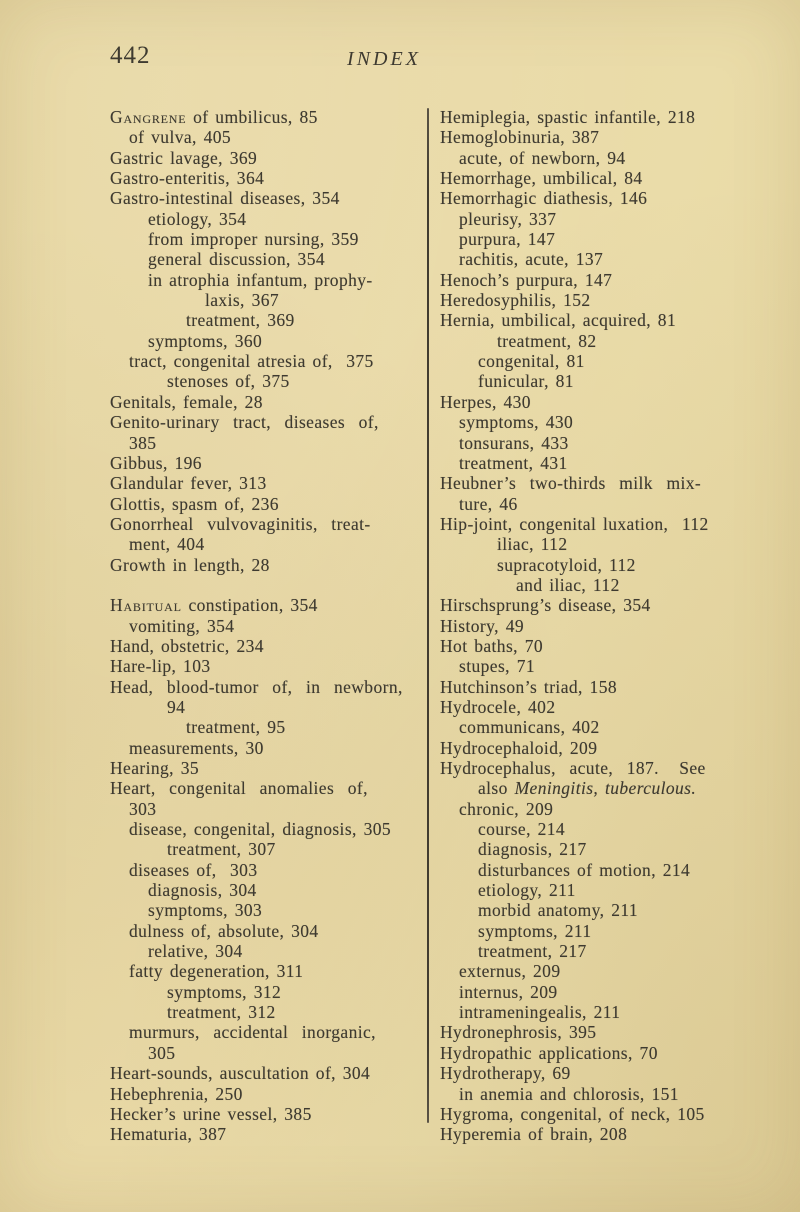 Image resolution: width=800 pixels, height=1212 pixels. Describe the element at coordinates (253, 239) in the screenshot. I see `index-entry-text: from improper nursing, 359` at that location.